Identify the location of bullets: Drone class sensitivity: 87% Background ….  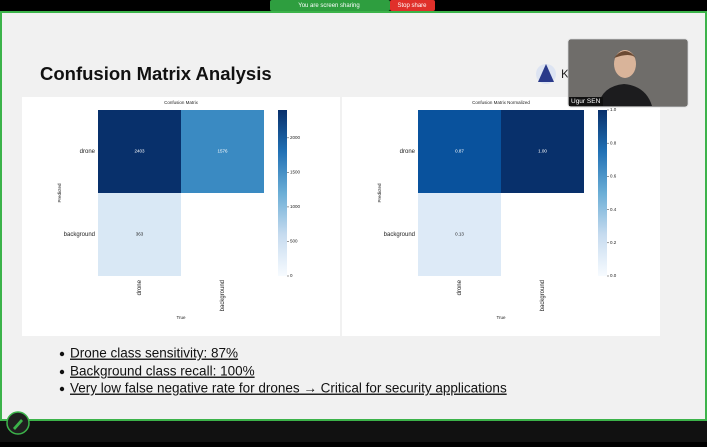
(283, 371).